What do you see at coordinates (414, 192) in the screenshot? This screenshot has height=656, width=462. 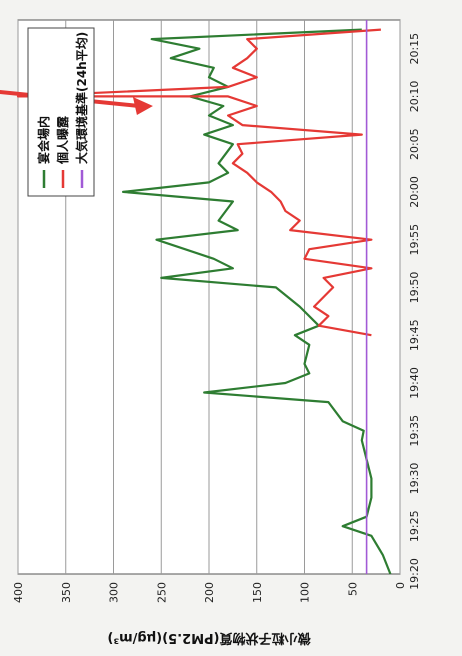 I see `x-tick-label: 20:00` at bounding box center [414, 192].